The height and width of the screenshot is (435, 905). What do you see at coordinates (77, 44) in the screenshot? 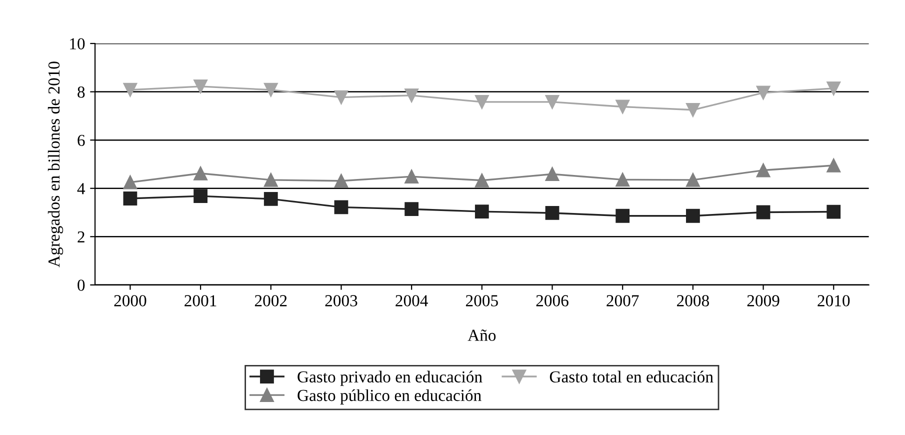
I see `y-tick-label: 10` at bounding box center [77, 44].